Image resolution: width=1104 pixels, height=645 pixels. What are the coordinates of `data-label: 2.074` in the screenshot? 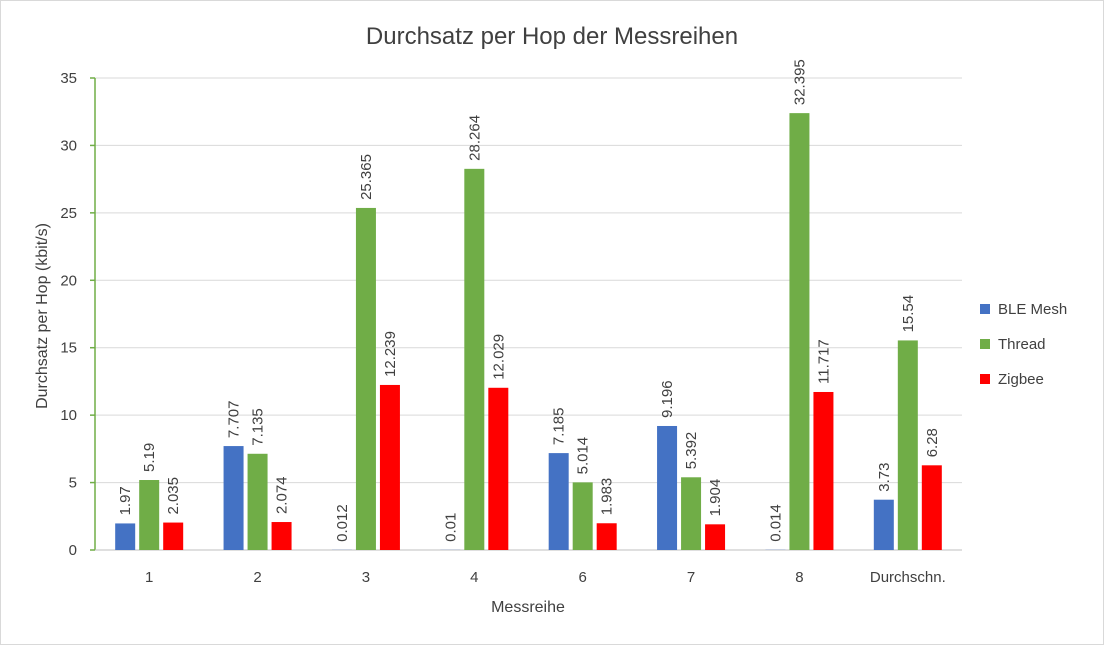 It's located at (282, 495).